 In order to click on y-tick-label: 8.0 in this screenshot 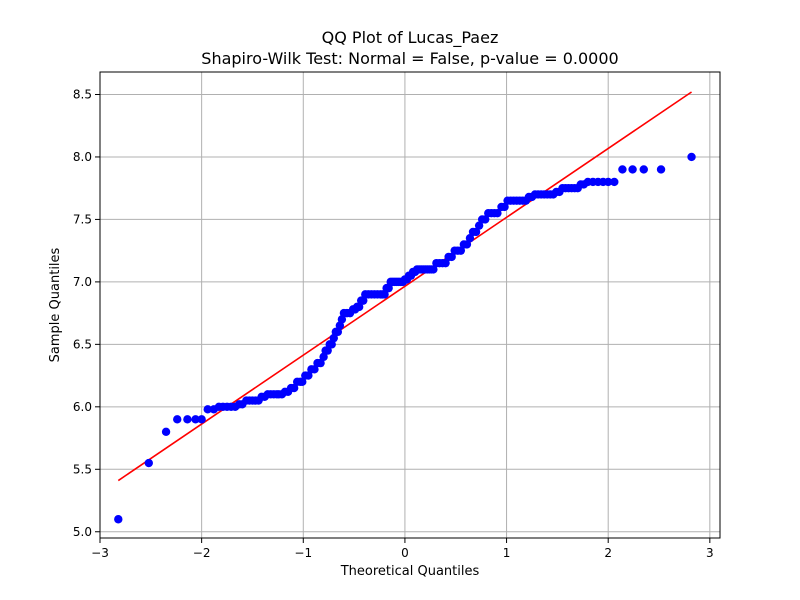, I will do `click(82, 157)`.